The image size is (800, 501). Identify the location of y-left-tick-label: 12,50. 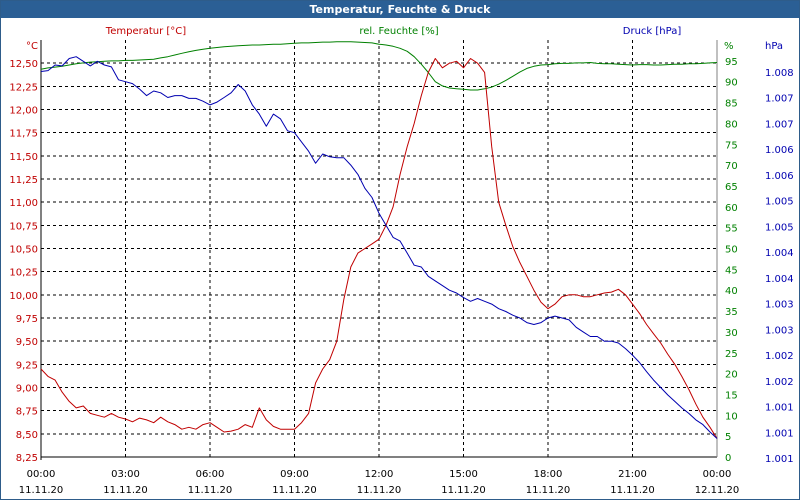
(23, 64).